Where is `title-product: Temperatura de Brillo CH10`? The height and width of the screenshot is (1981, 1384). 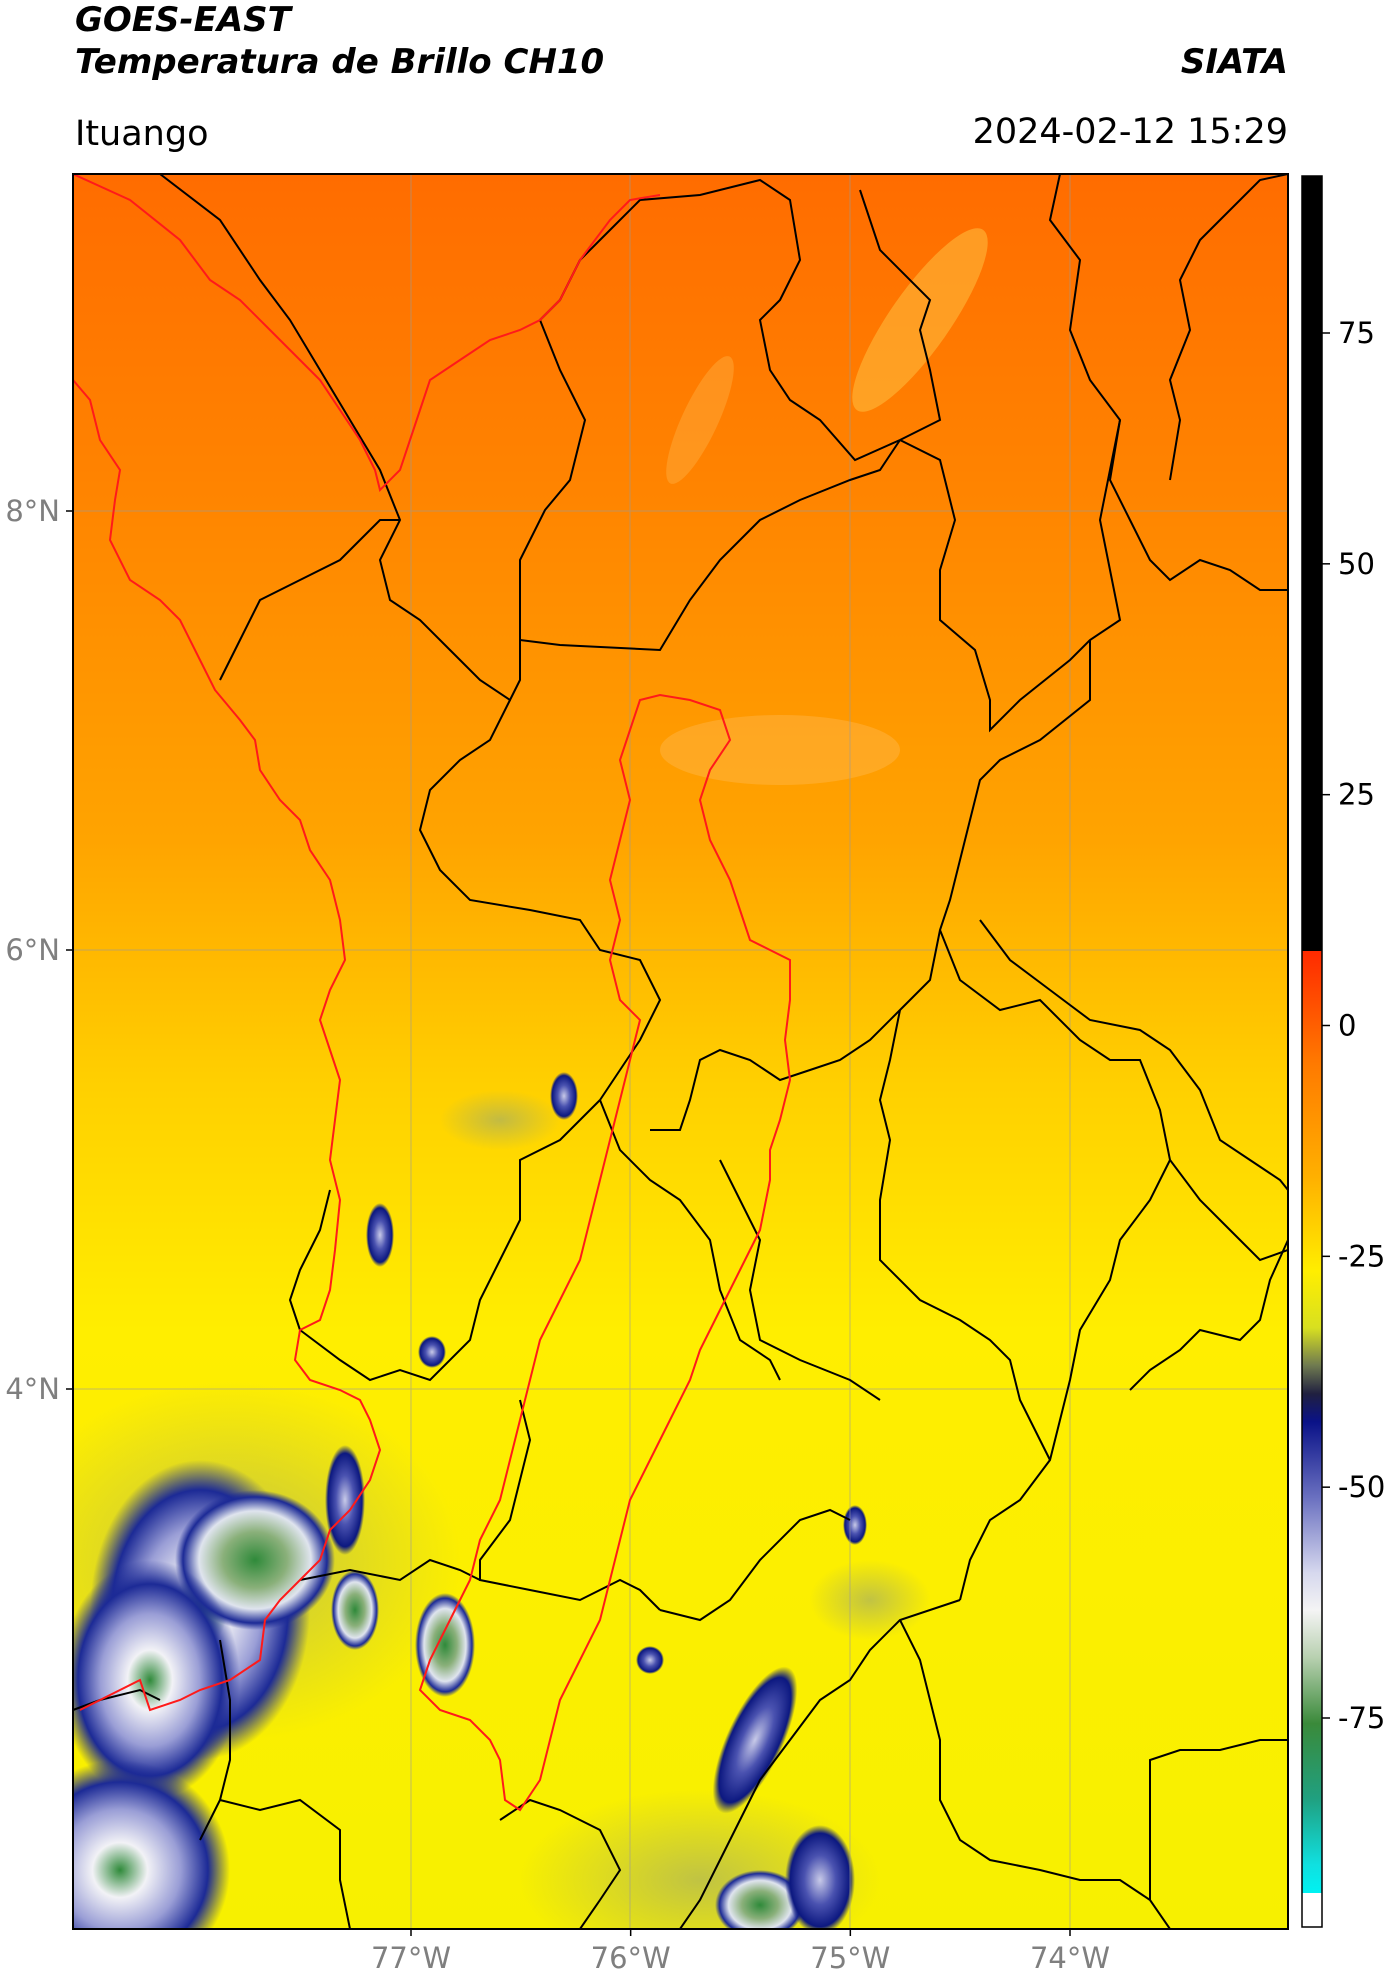
title-product: Temperatura de Brillo CH10 is located at coordinates (340, 62).